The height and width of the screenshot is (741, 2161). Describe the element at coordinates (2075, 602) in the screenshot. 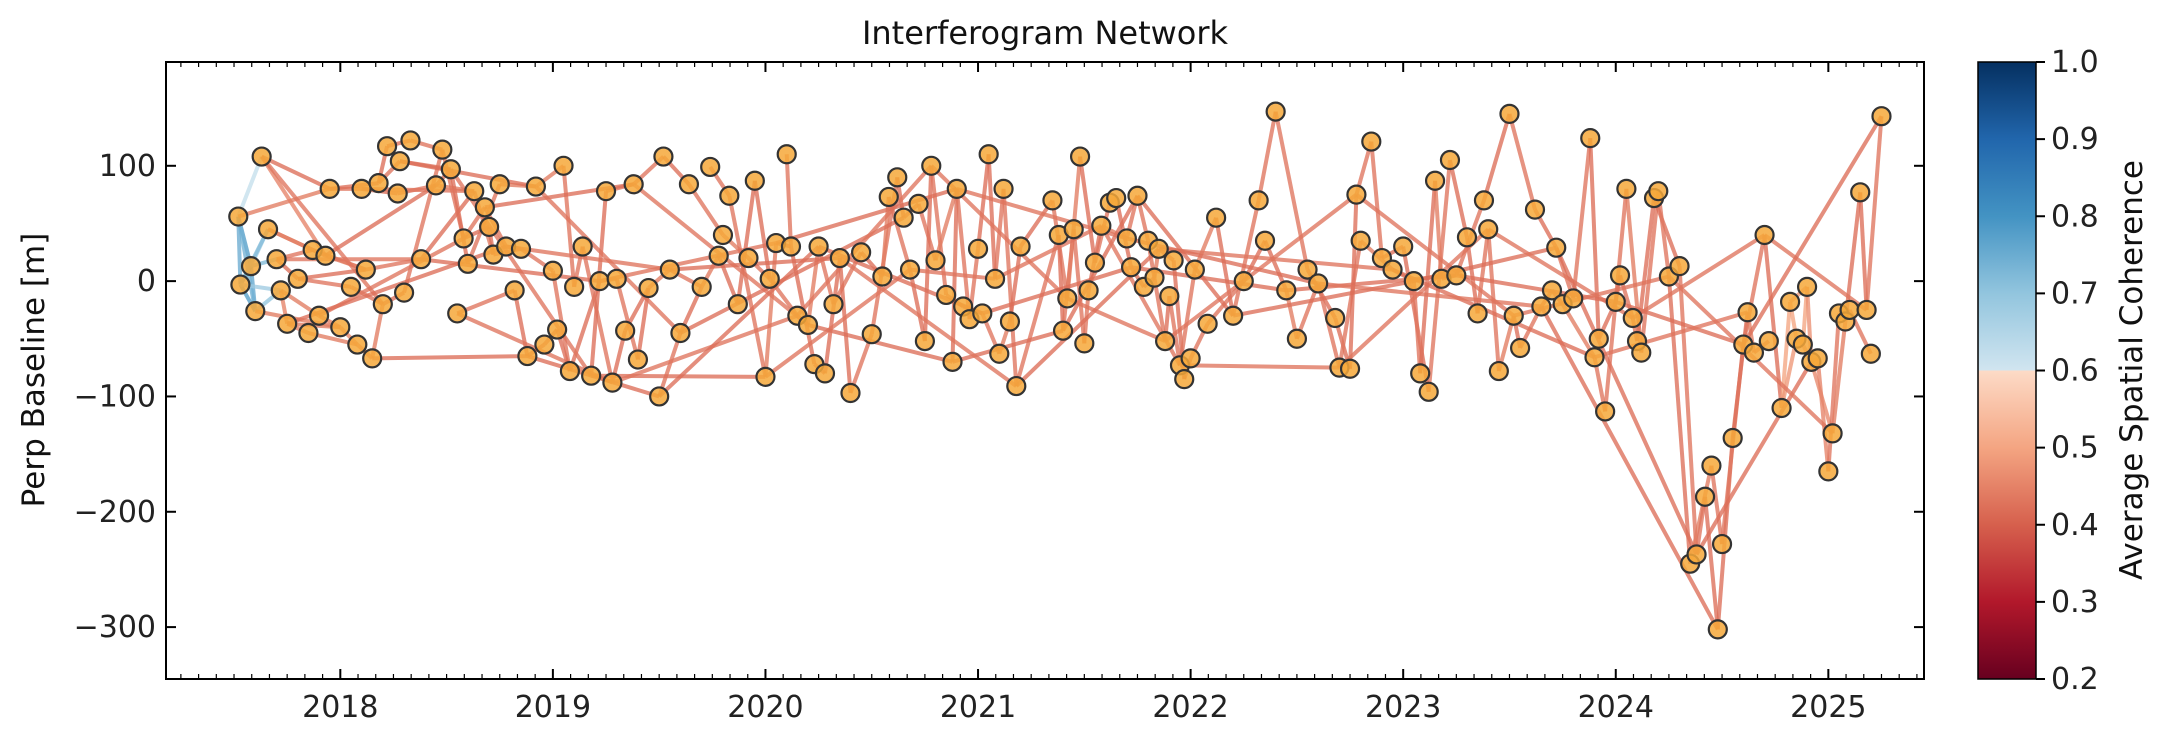

I see `colorbar-tick-label: 0.3` at that location.